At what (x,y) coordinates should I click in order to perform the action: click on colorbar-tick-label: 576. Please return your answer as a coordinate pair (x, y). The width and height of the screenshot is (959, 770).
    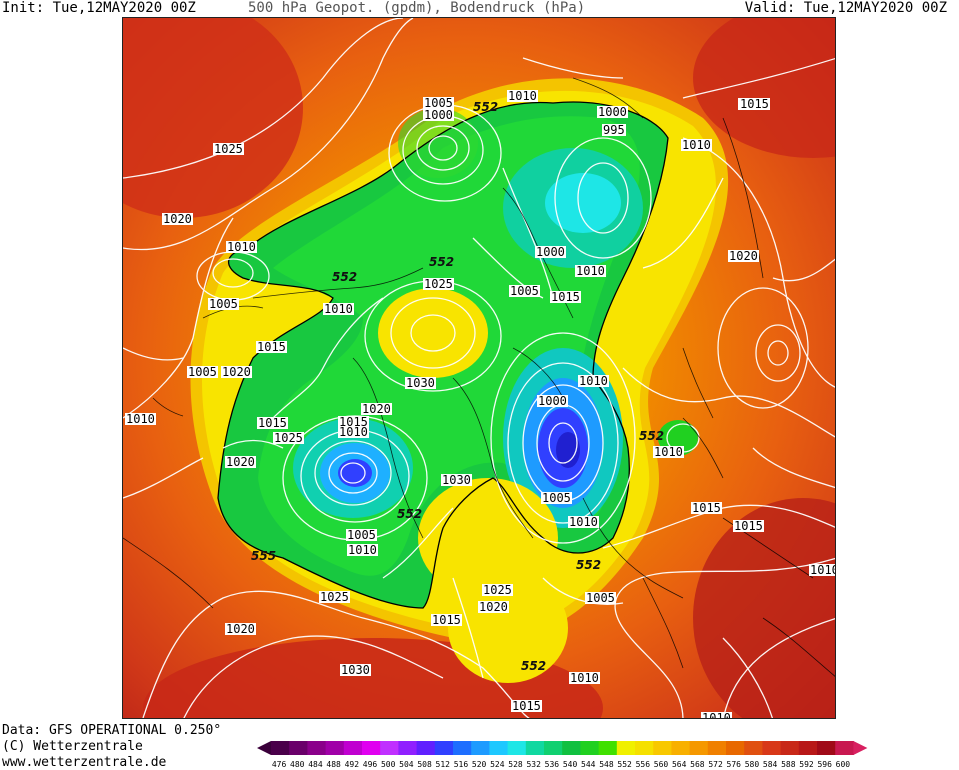
    Looking at the image, I should click on (733, 764).